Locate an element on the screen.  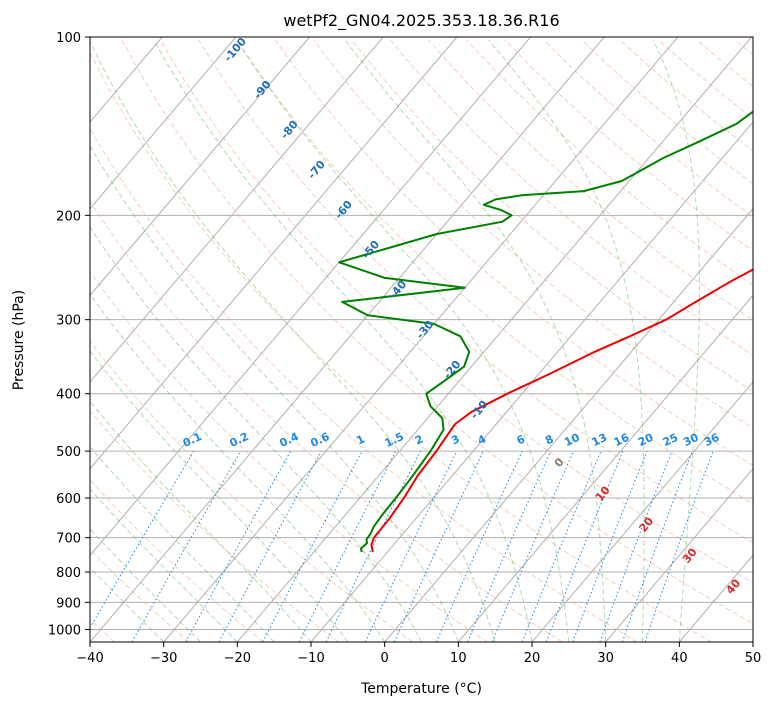
x-tick-label: 20 is located at coordinates (532, 658).